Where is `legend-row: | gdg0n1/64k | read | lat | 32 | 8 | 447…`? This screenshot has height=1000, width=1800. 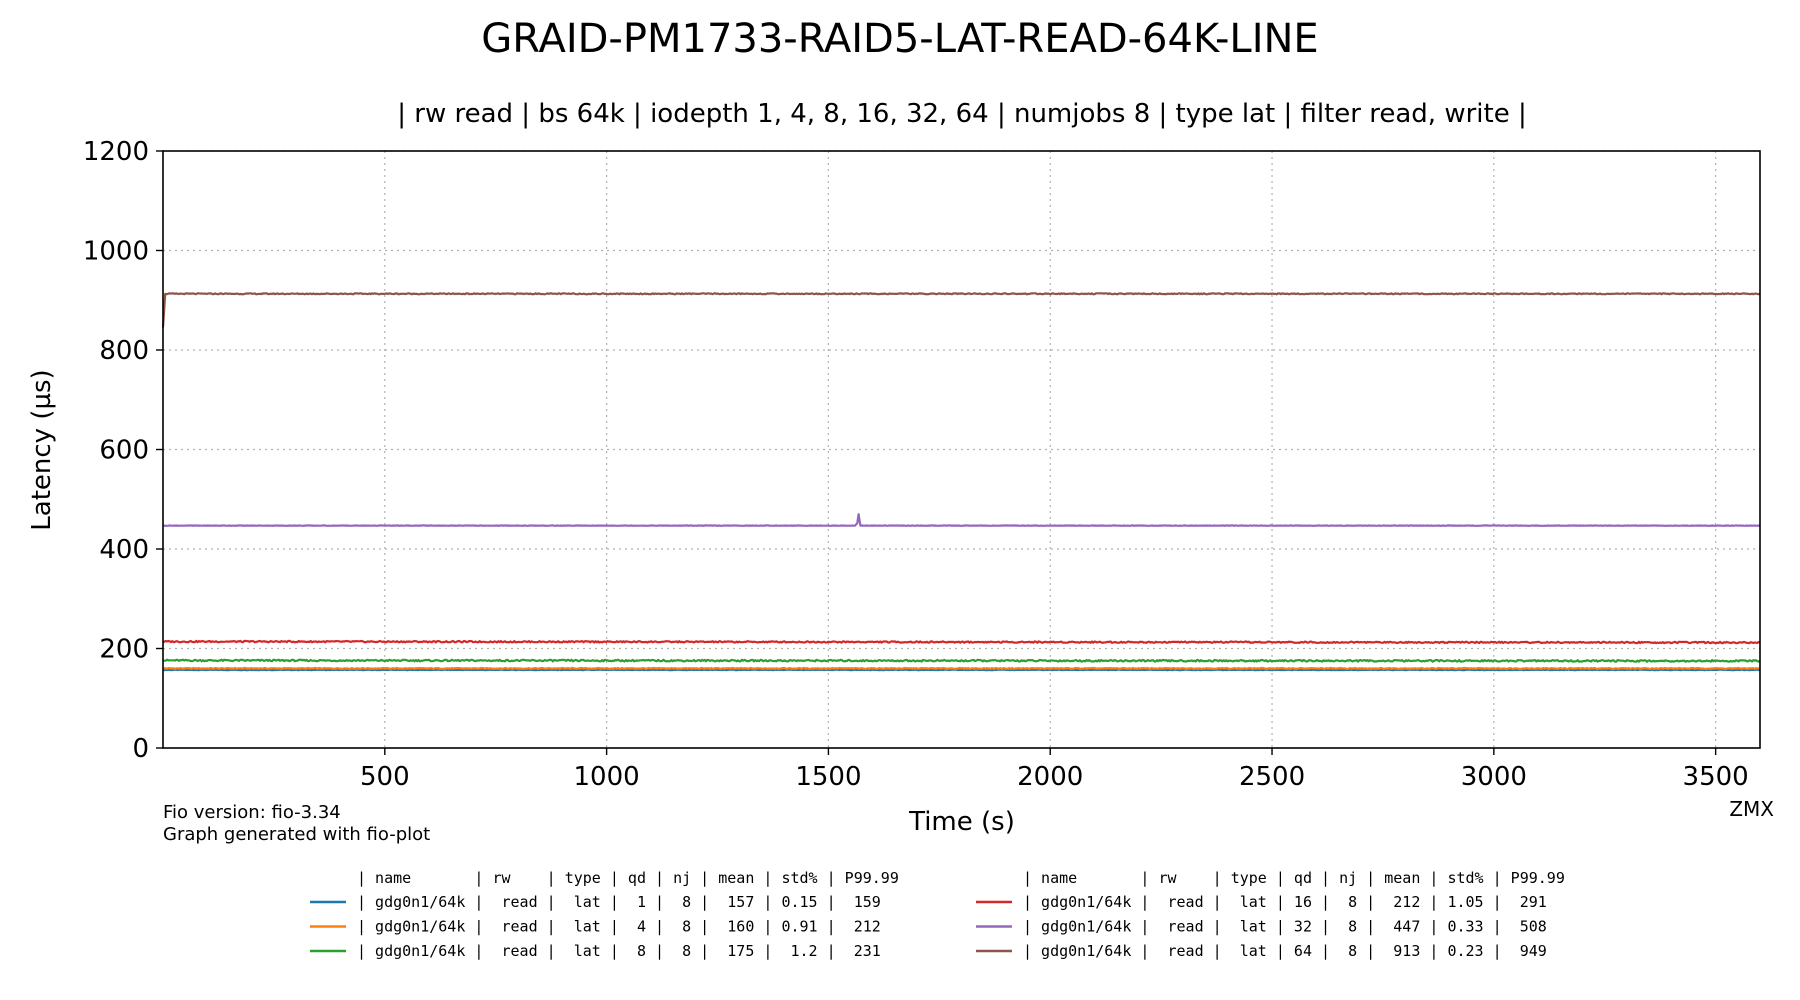 legend-row: | gdg0n1/64k | read | lat | 32 | 8 | 447… is located at coordinates (1285, 927).